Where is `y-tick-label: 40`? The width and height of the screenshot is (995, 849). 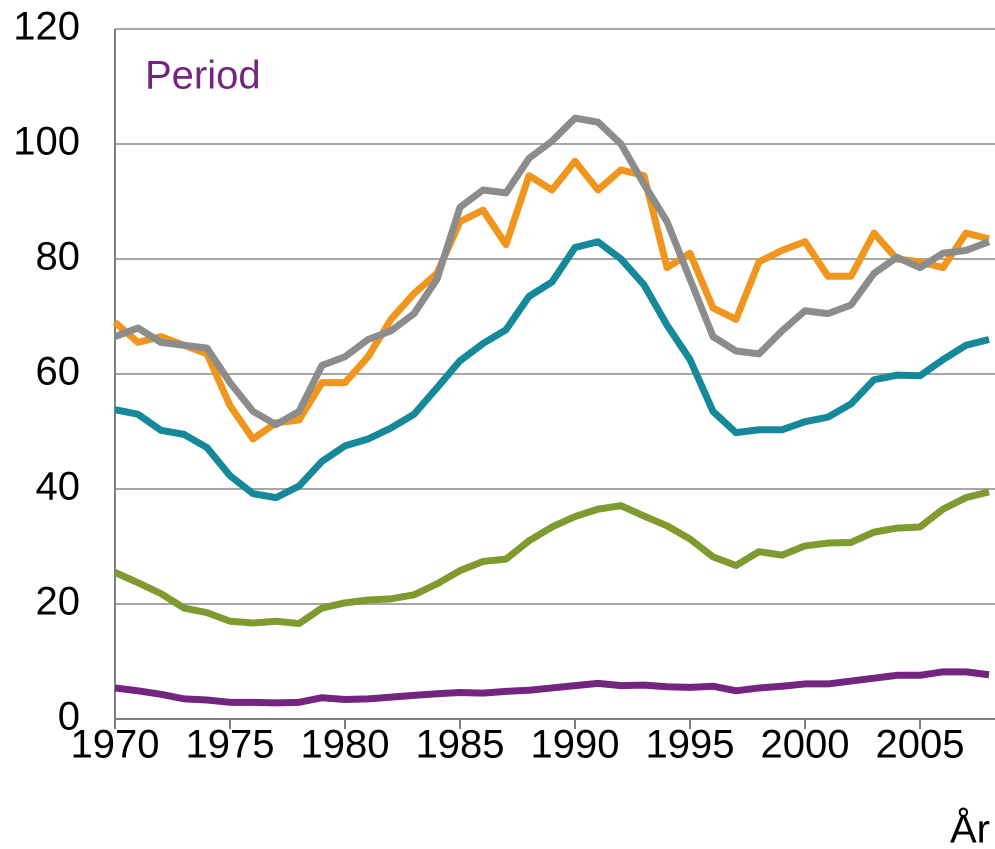 y-tick-label: 40 is located at coordinates (58, 487).